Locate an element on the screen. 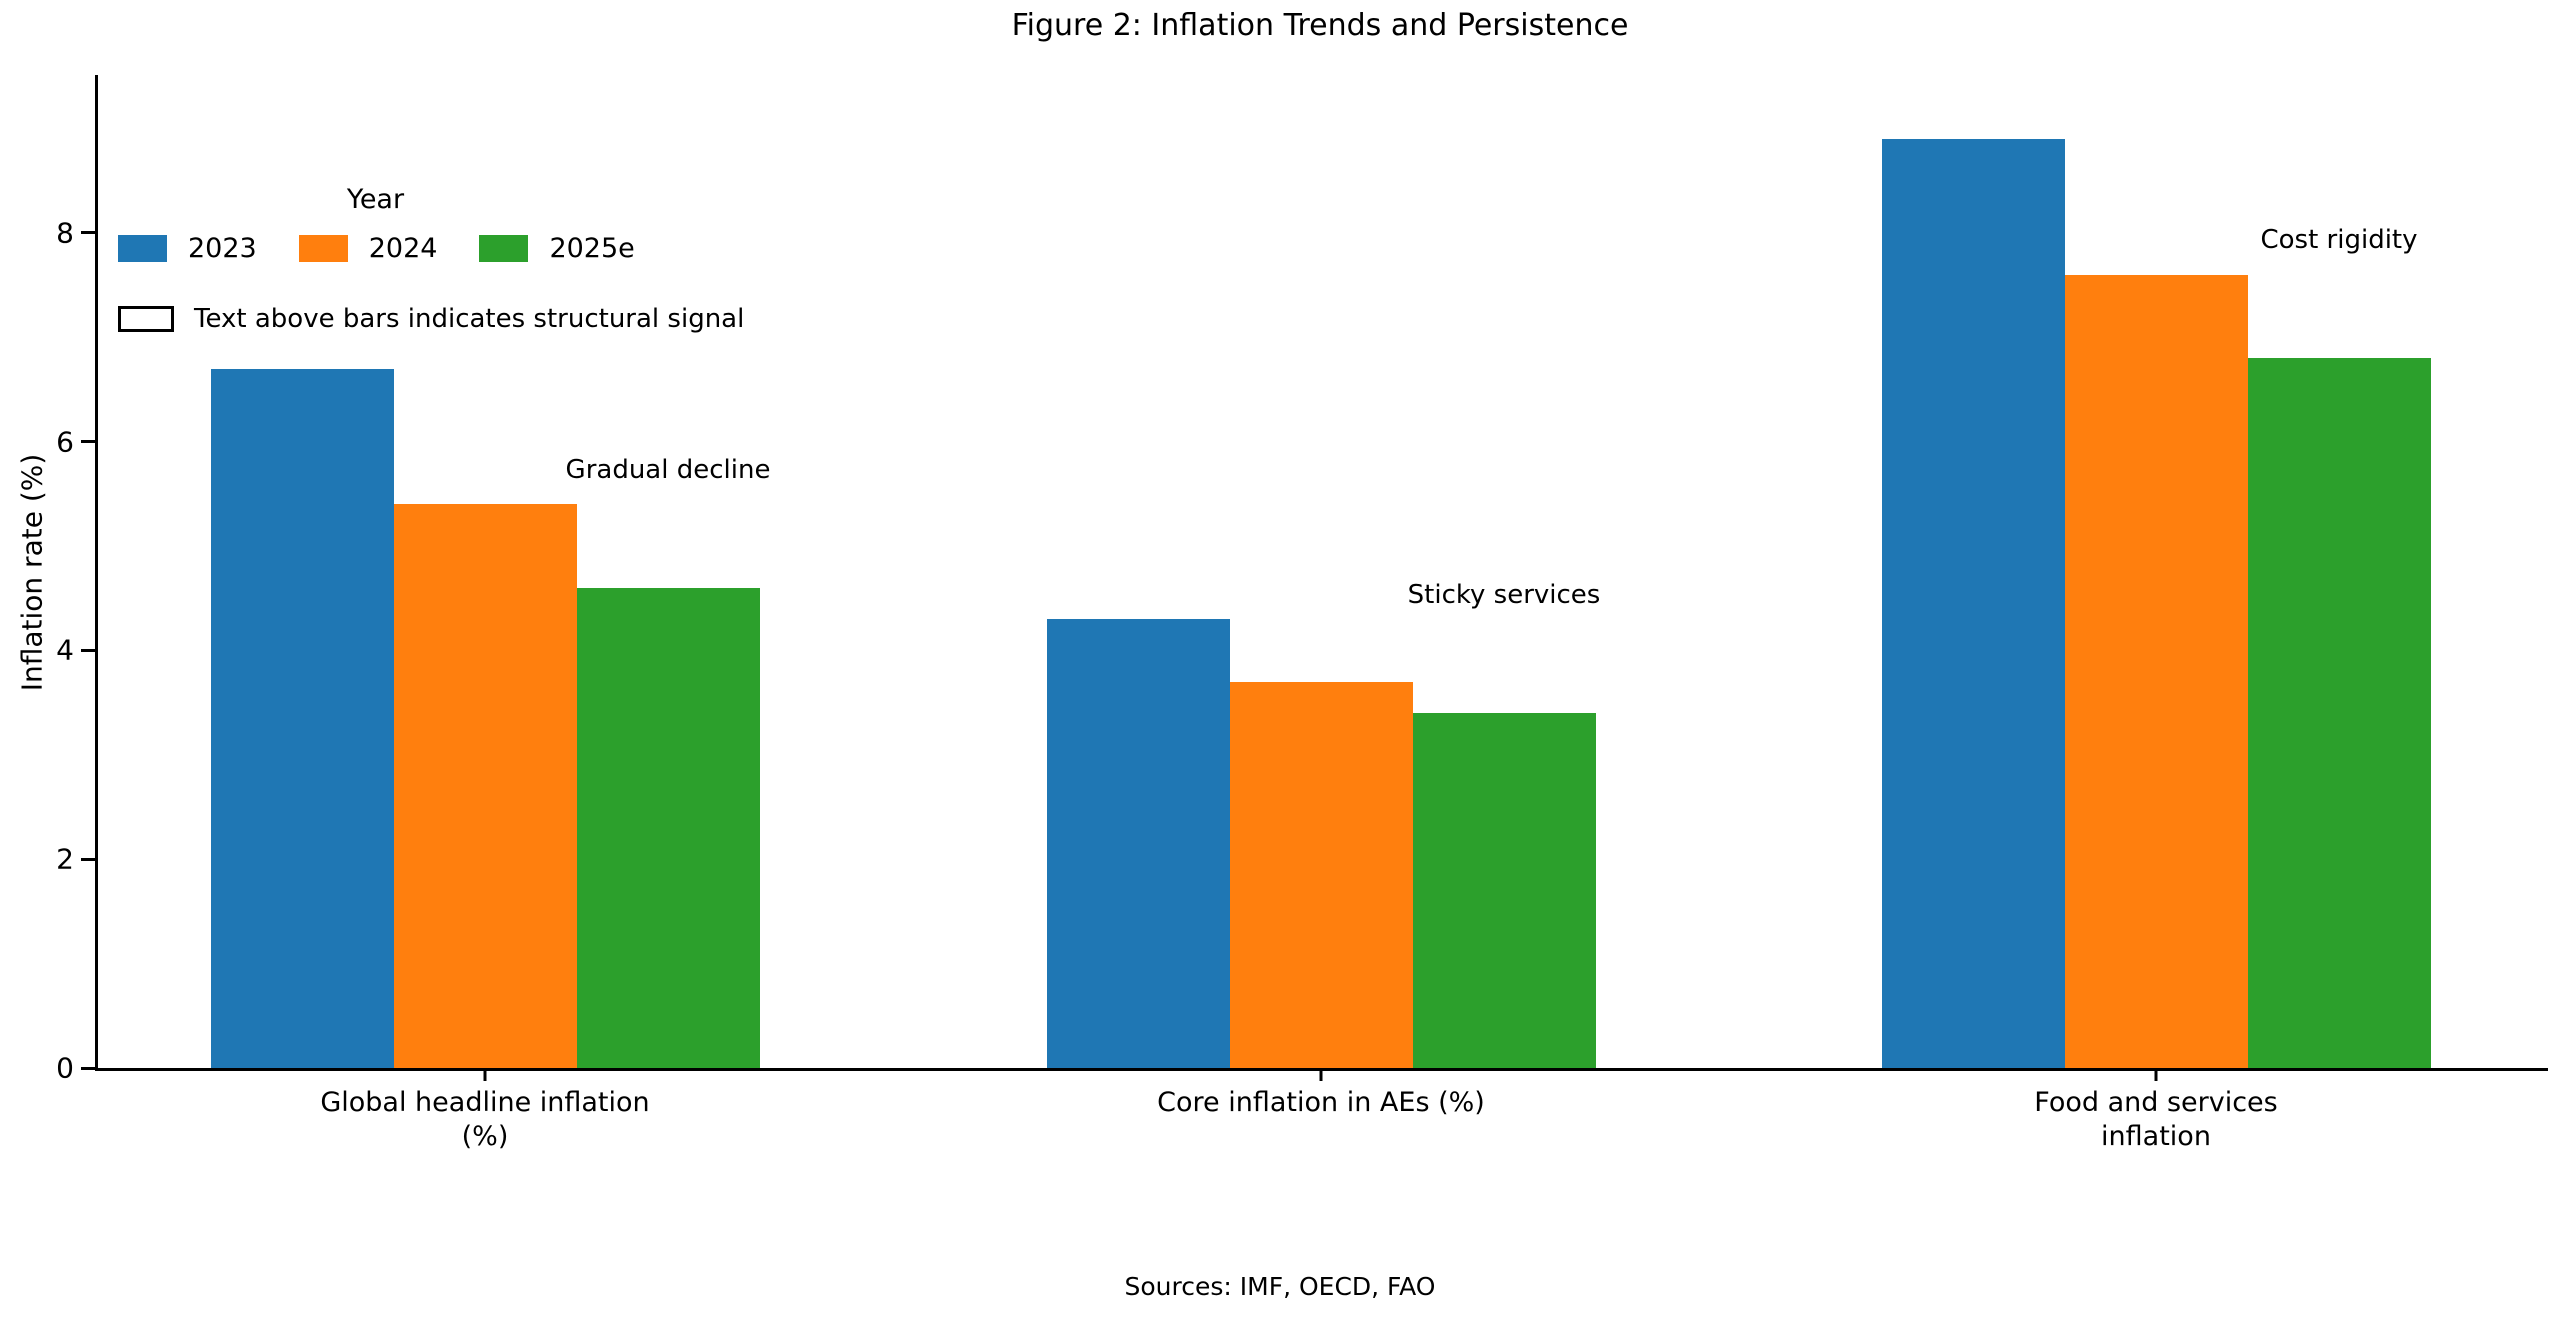  bar-annotation: Gradual decline is located at coordinates (668, 469).